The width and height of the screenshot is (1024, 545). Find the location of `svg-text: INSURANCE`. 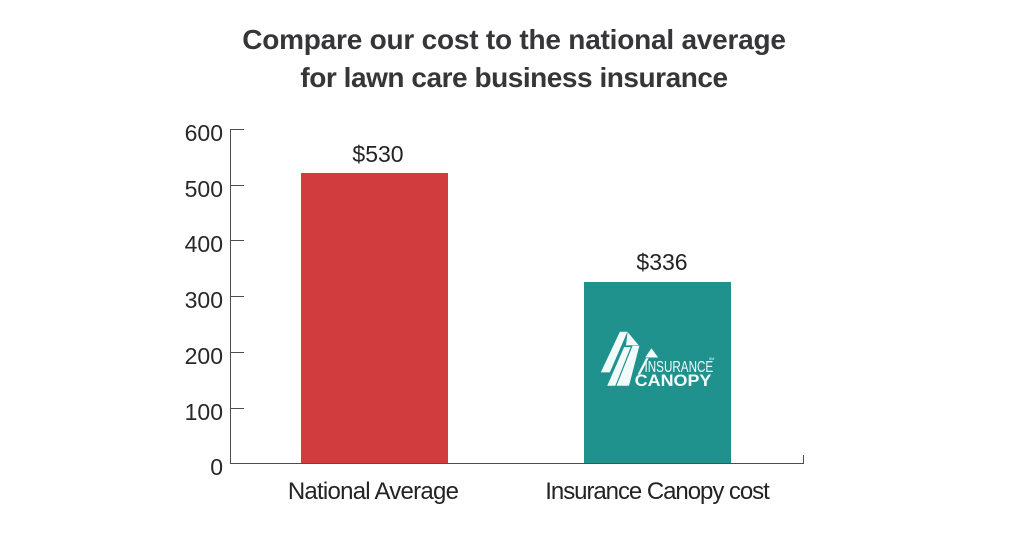

svg-text: INSURANCE is located at coordinates (679, 367).